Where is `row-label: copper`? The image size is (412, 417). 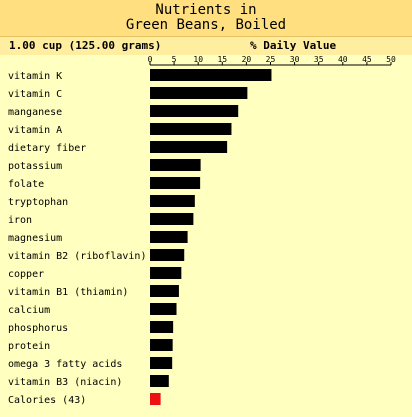
row-label: copper is located at coordinates (26, 274).